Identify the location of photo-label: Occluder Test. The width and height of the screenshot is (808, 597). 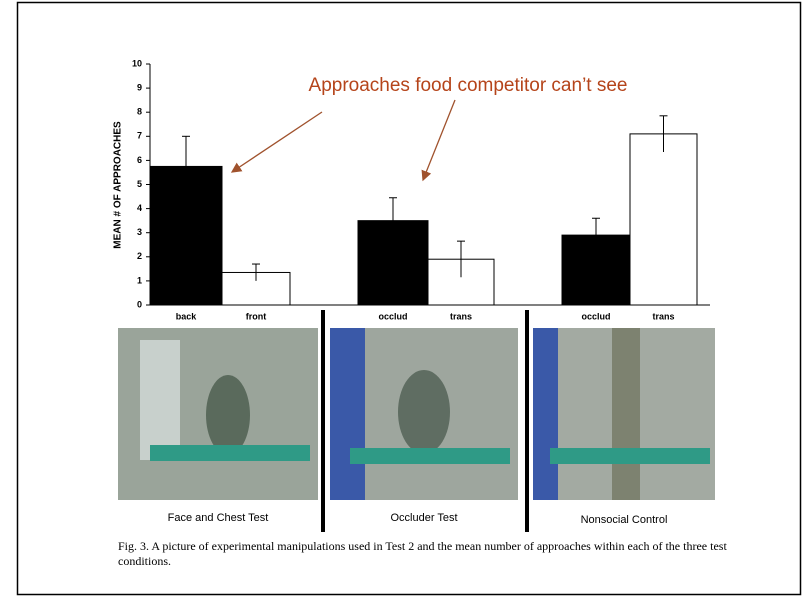
(423, 518).